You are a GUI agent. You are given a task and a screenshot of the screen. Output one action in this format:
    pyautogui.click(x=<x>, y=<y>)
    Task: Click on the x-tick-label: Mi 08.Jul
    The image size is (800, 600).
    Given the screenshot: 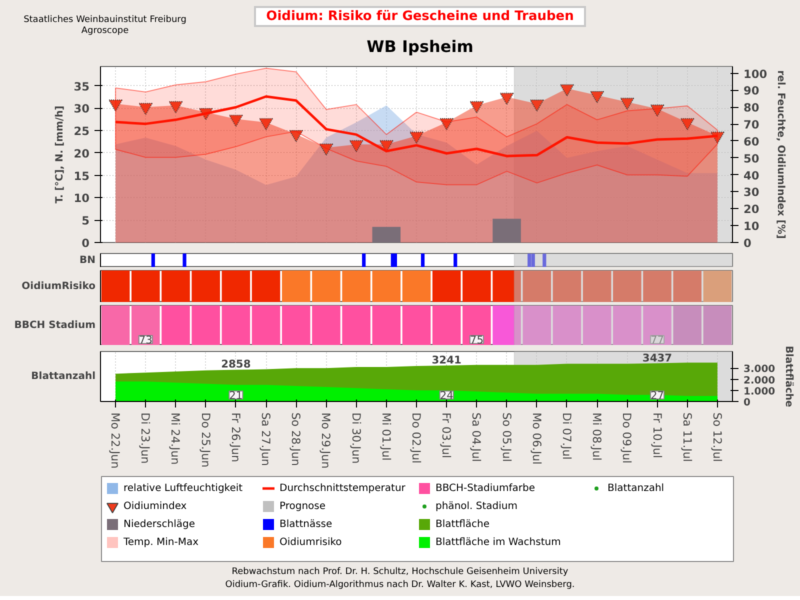 What is the action you would take?
    pyautogui.click(x=597, y=436)
    